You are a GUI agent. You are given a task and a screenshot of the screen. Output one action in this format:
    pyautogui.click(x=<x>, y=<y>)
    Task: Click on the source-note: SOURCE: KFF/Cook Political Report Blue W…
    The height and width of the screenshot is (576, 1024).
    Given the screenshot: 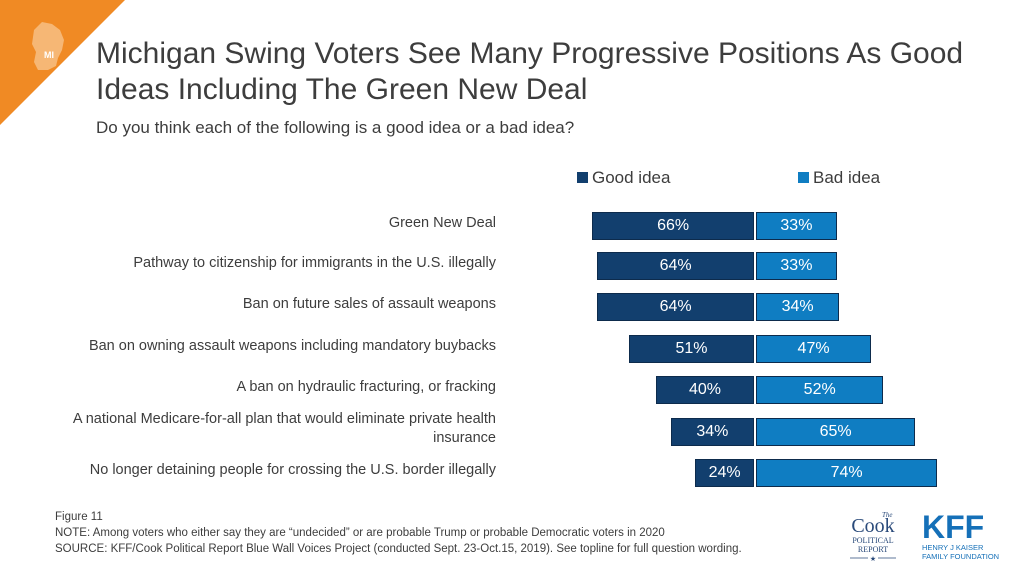 What is the action you would take?
    pyautogui.click(x=398, y=549)
    